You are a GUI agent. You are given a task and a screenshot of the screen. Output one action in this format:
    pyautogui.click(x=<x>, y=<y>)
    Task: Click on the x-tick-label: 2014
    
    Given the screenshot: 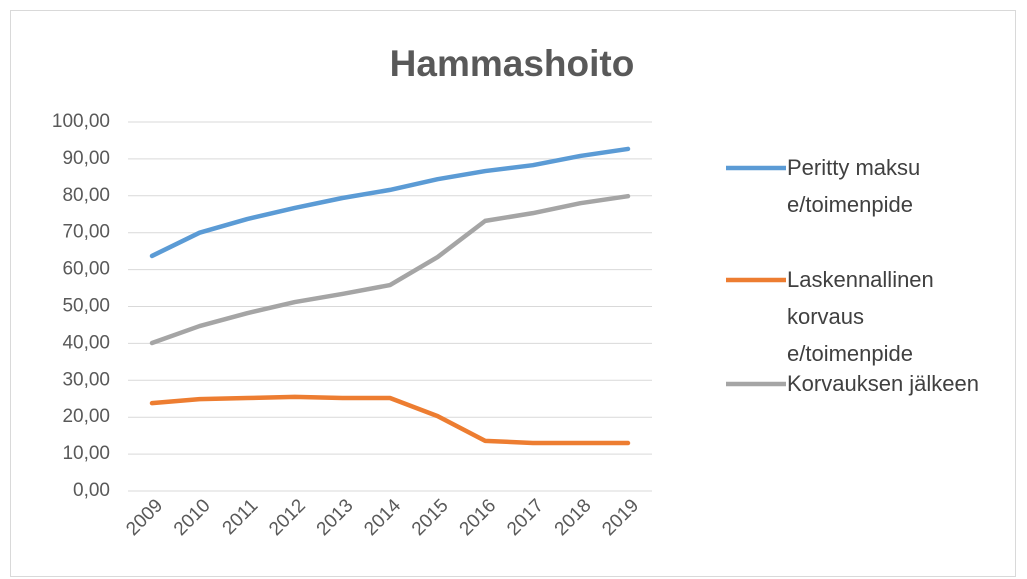 What is the action you would take?
    pyautogui.click(x=382, y=517)
    